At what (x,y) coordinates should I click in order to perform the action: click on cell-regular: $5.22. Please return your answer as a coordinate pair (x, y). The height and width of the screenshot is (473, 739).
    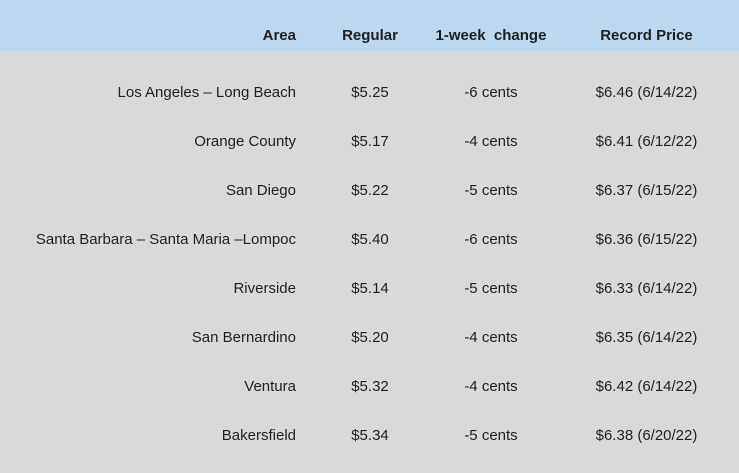
    Looking at the image, I should click on (370, 190).